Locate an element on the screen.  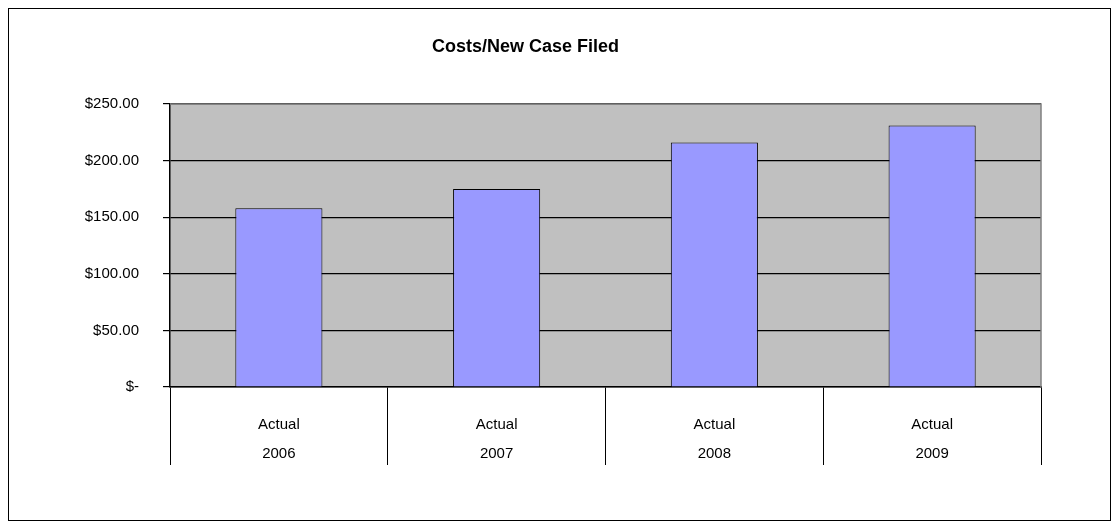
x-tick-label: Actual 2009 is located at coordinates (932, 438).